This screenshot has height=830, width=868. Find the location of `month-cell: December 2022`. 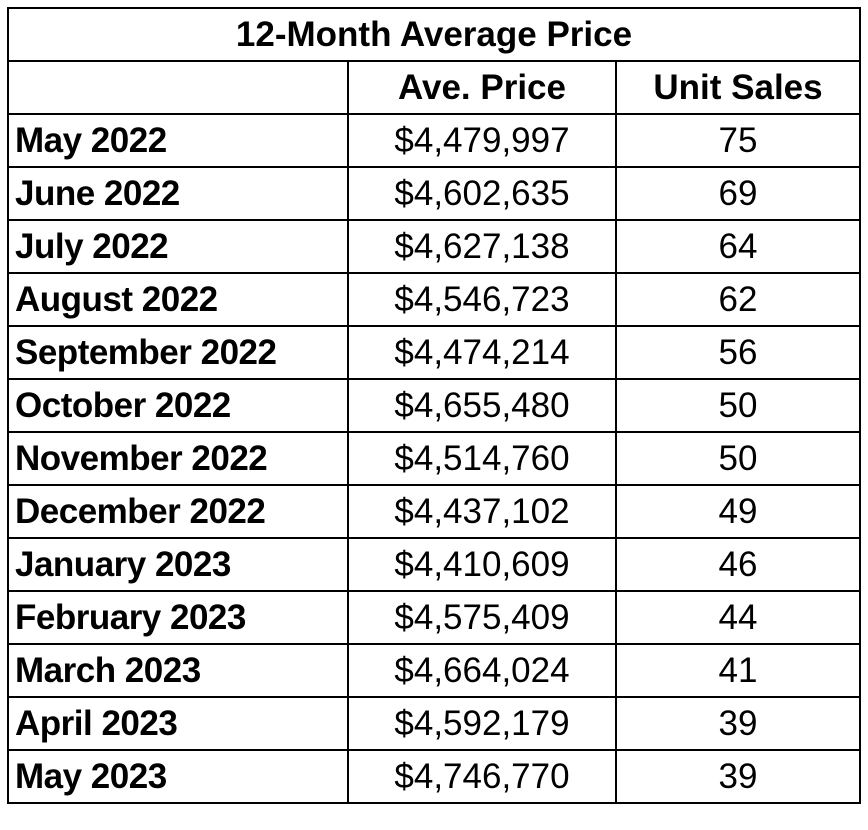

month-cell: December 2022 is located at coordinates (178, 511).